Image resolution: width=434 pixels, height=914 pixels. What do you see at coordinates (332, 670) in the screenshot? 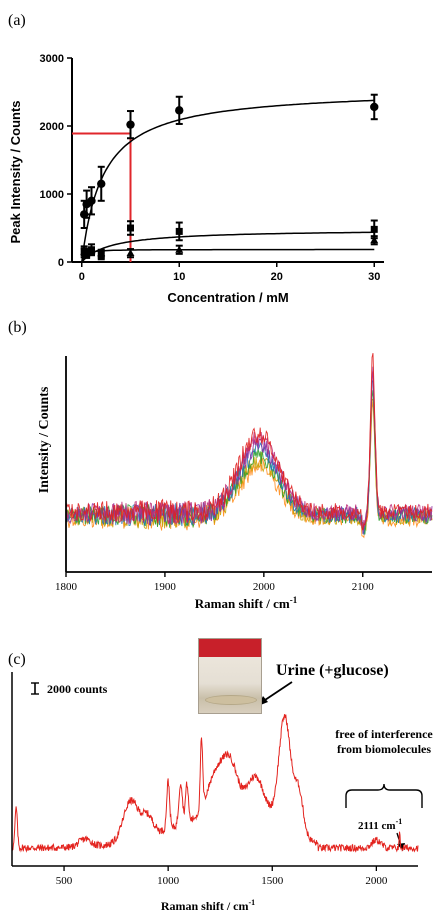
I see `inset-label: Urine (+glucose)` at bounding box center [332, 670].